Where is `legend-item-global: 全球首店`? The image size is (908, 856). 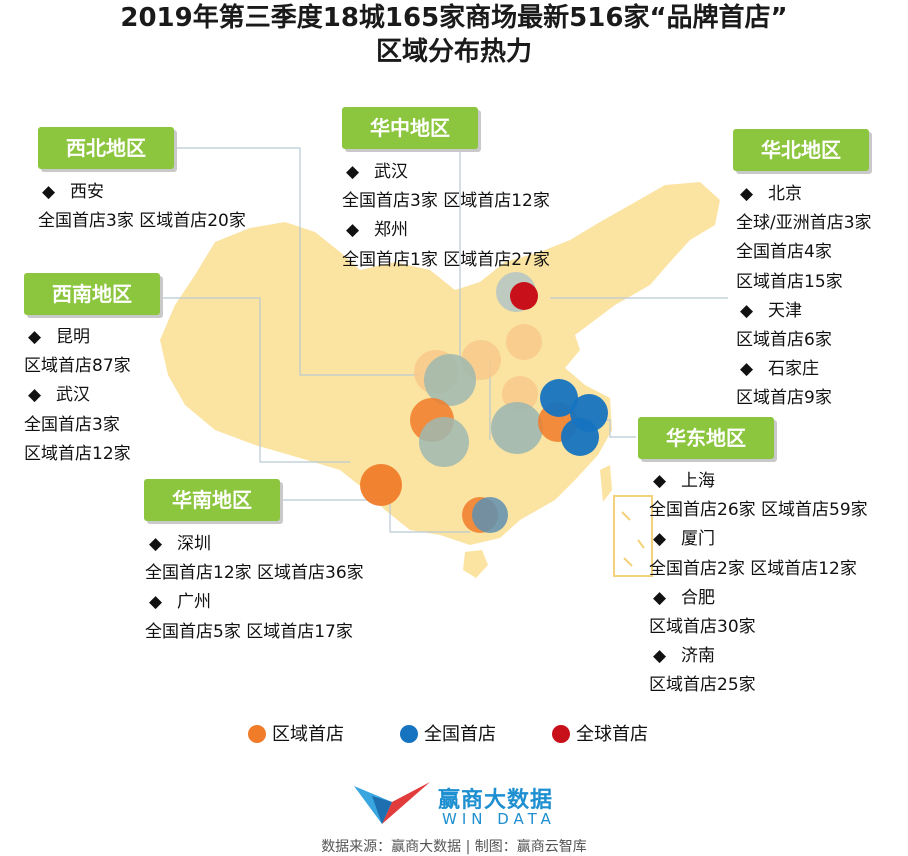 legend-item-global: 全球首店 is located at coordinates (600, 735).